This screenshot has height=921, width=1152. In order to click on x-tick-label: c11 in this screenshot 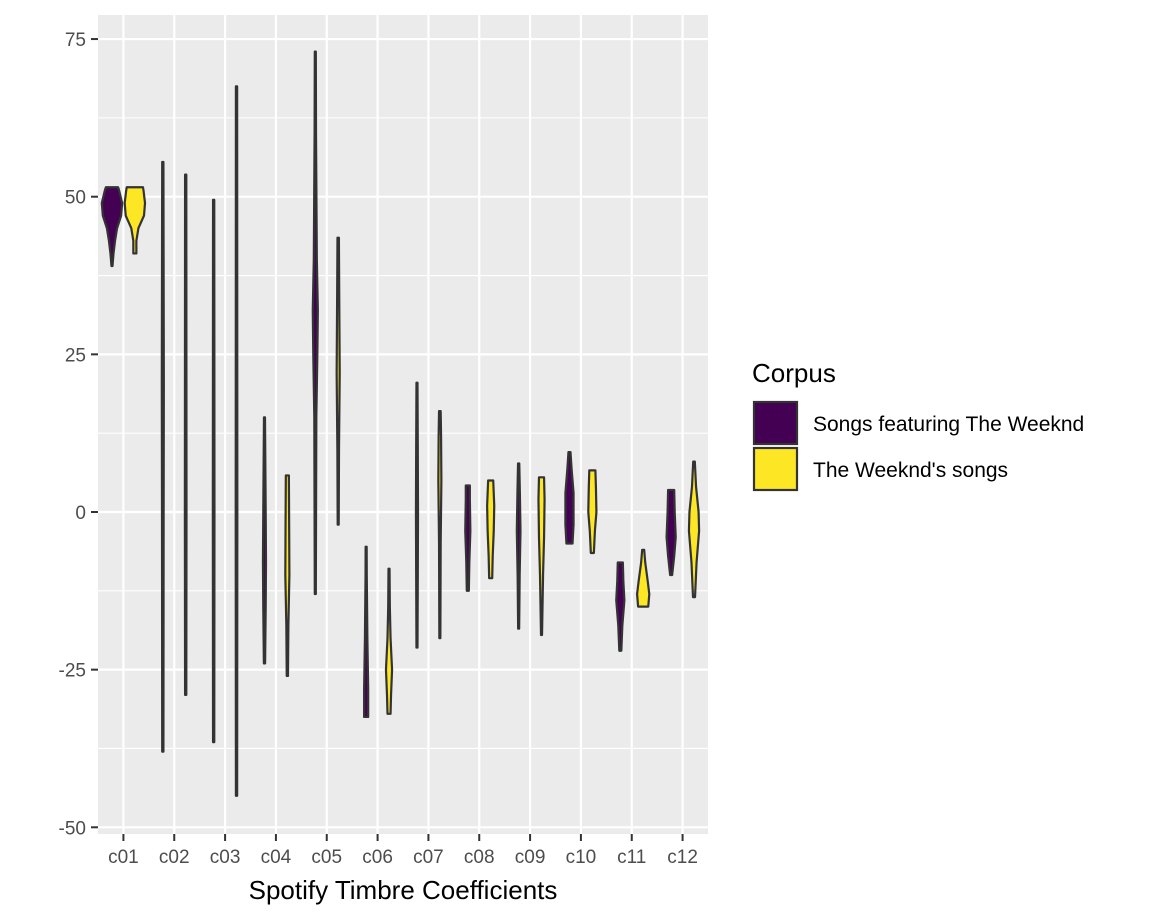, I will do `click(631, 857)`.